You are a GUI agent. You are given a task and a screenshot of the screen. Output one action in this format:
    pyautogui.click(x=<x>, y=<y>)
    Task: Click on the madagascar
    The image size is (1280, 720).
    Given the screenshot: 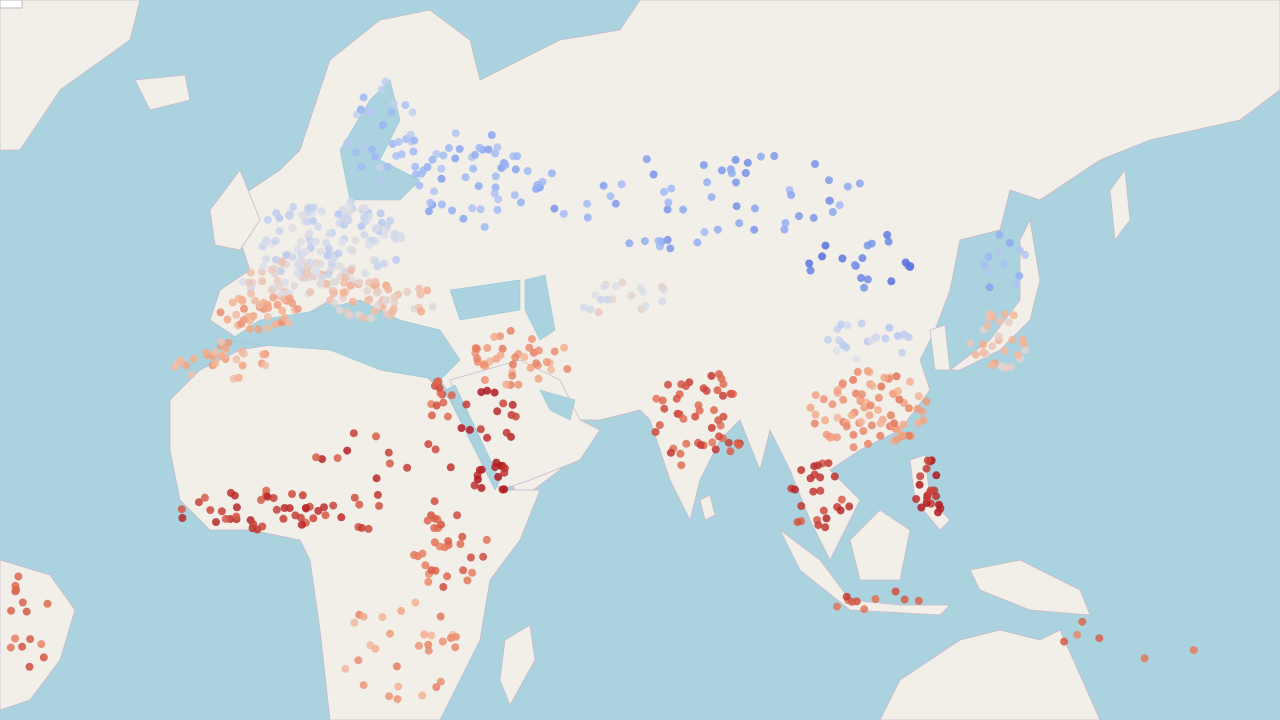 What is the action you would take?
    pyautogui.click(x=517, y=665)
    